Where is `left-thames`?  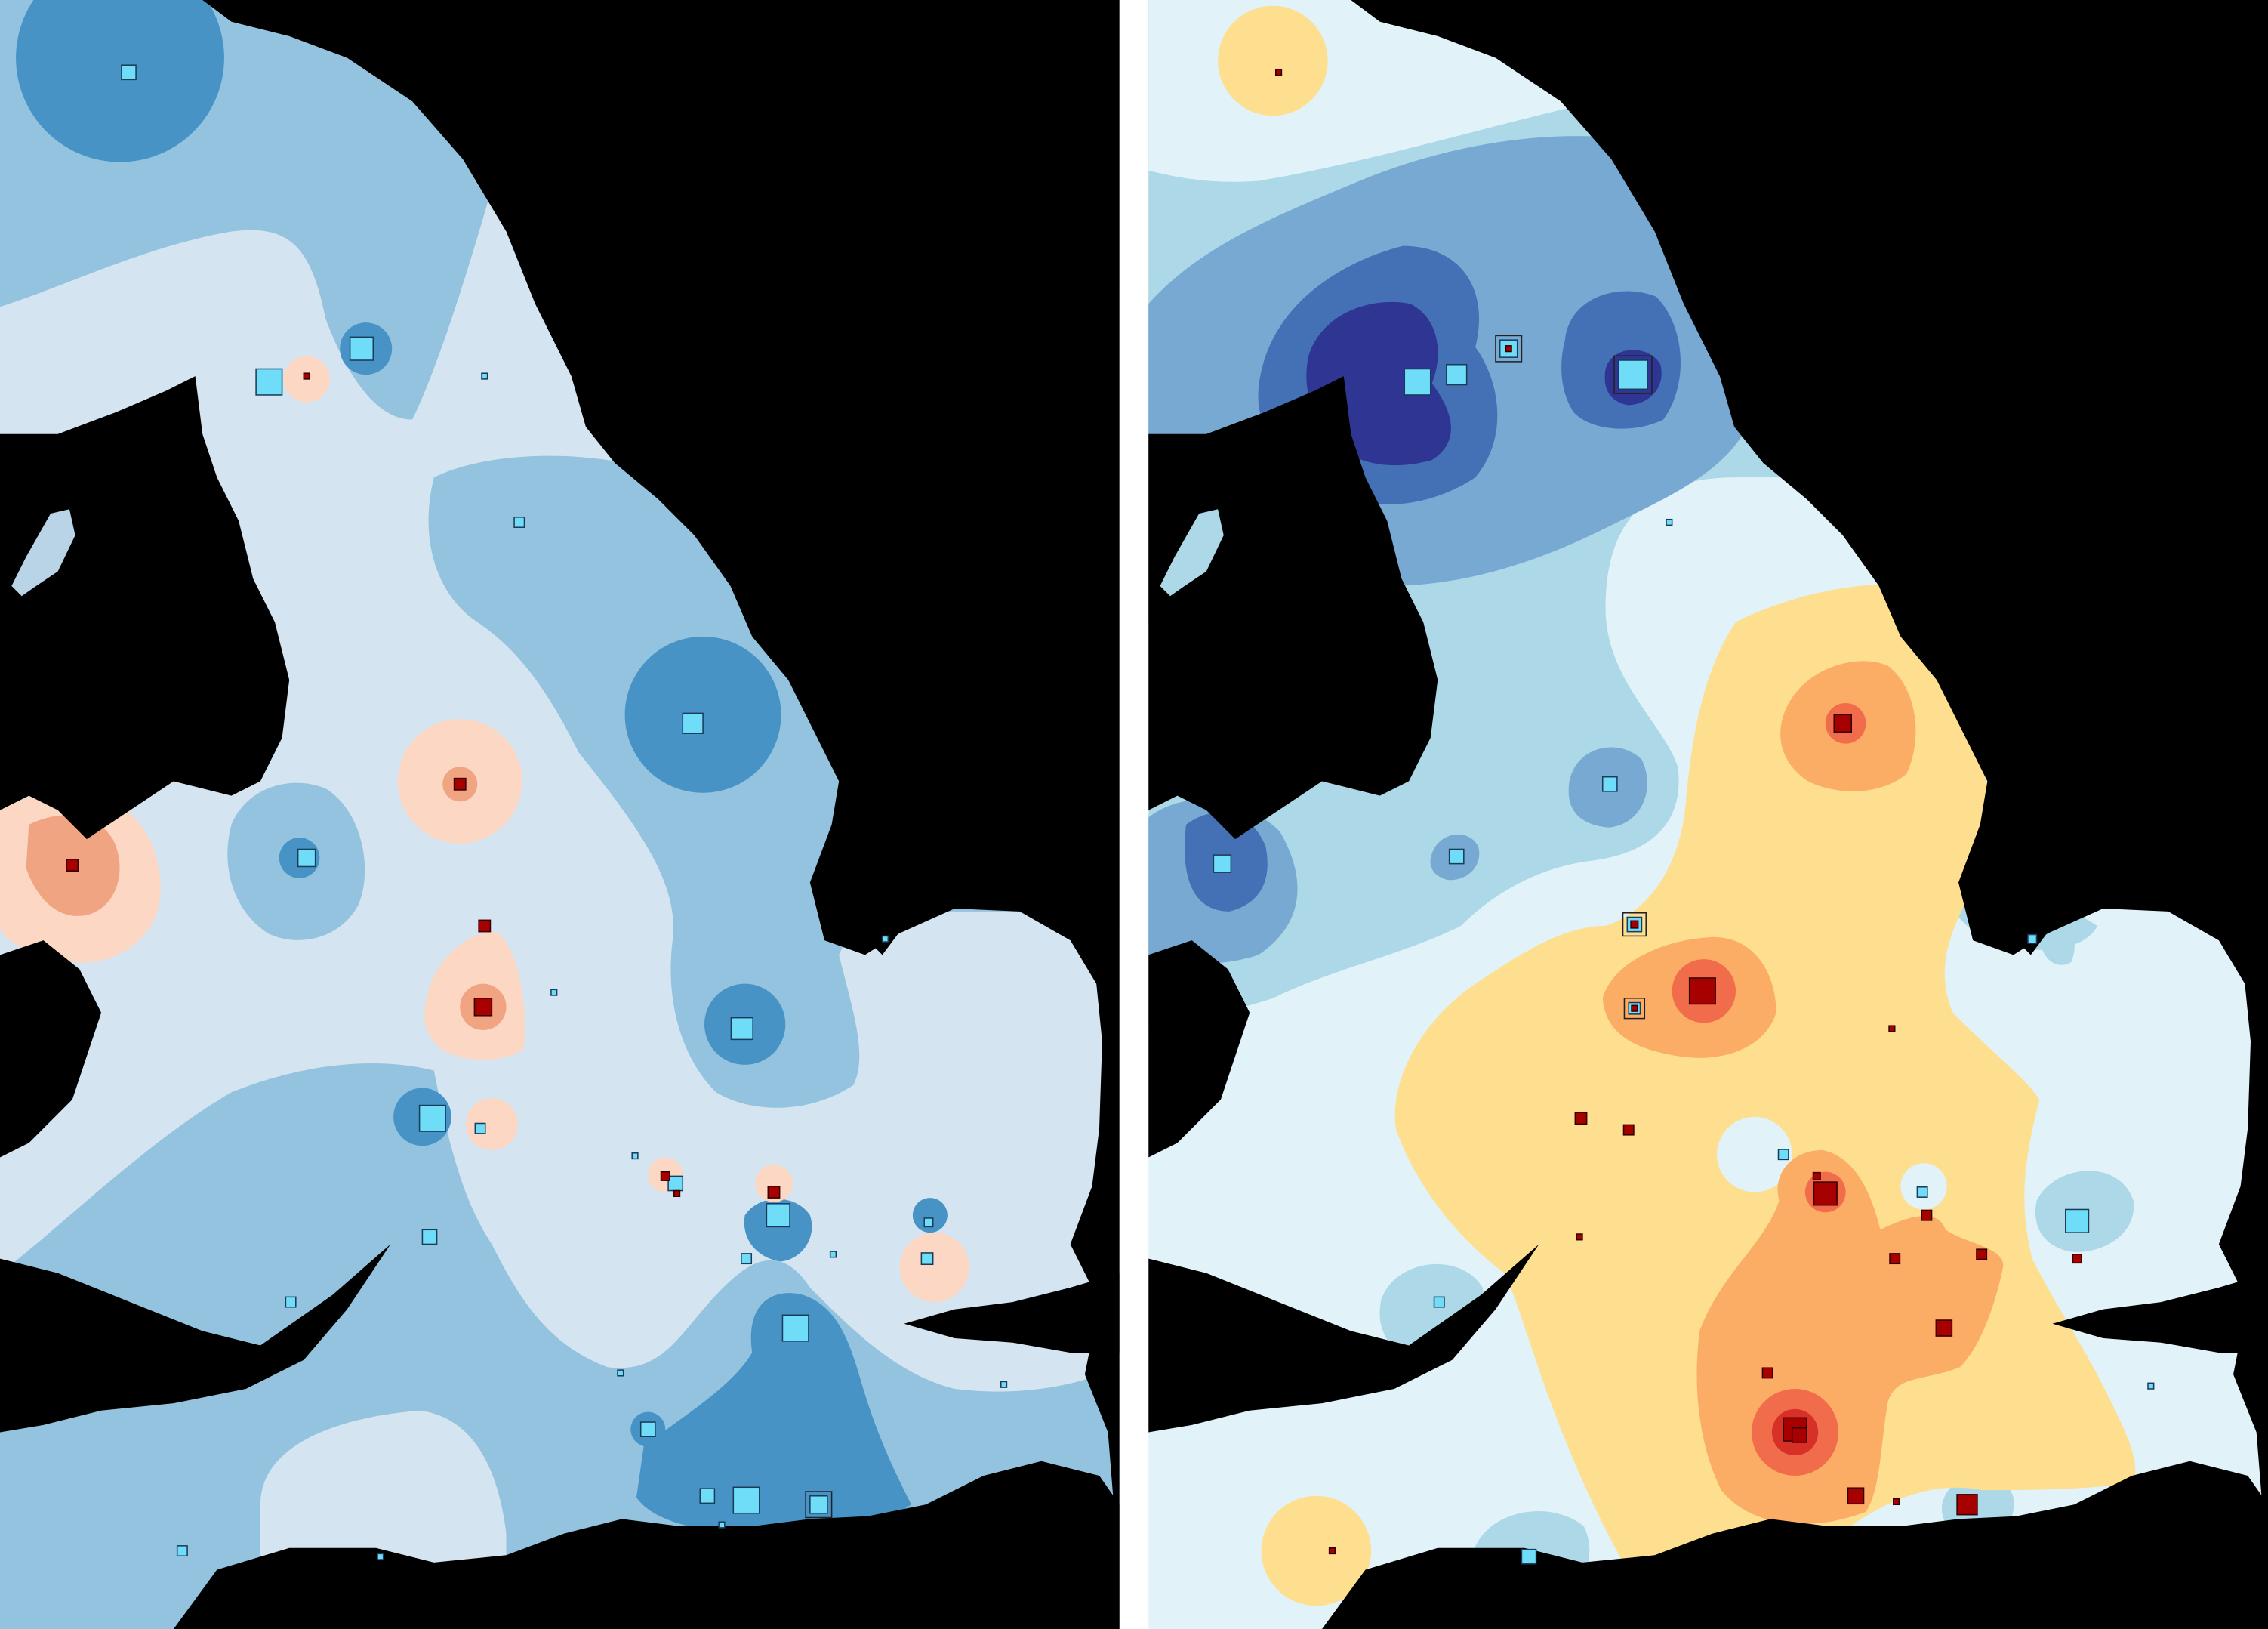 left-thames is located at coordinates (1012, 1313).